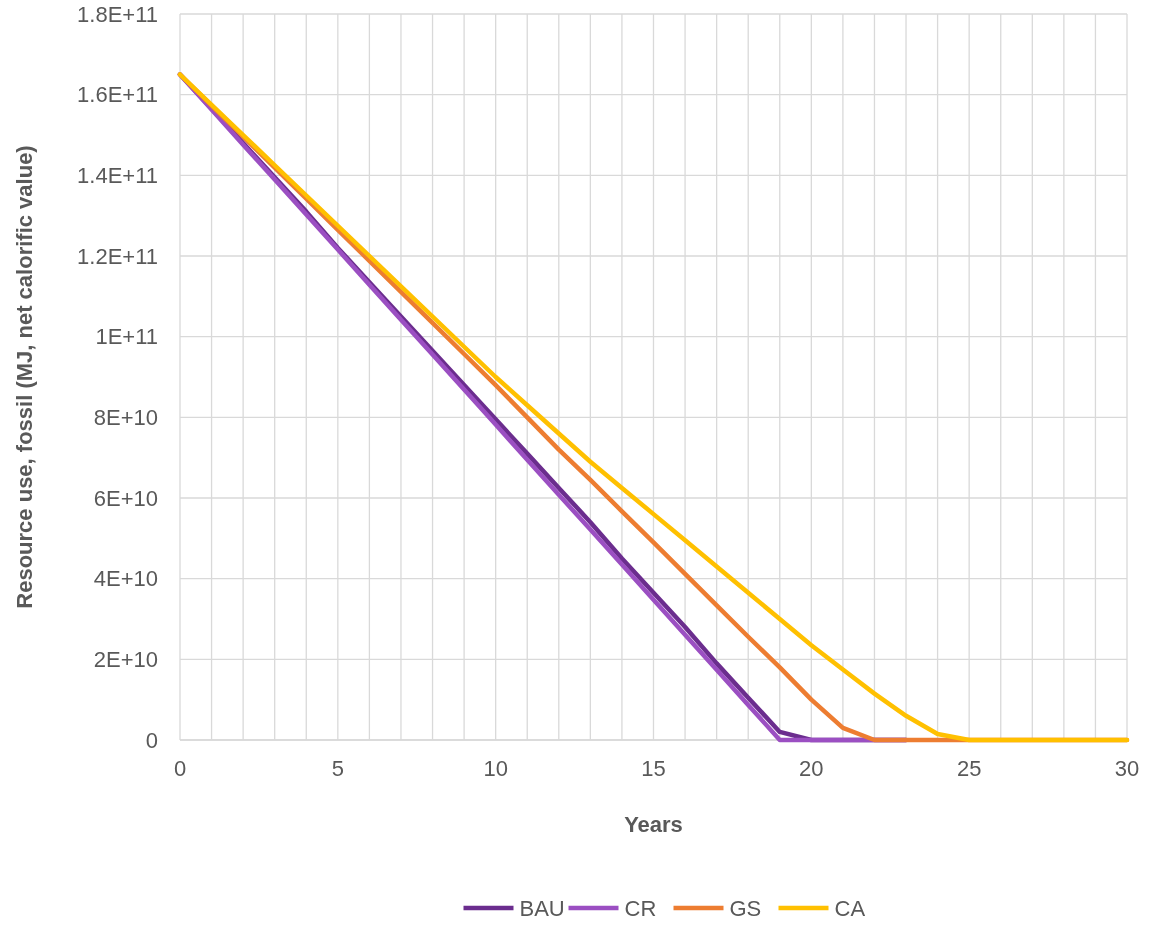 The height and width of the screenshot is (933, 1155). I want to click on legend-label: BAU, so click(542, 908).